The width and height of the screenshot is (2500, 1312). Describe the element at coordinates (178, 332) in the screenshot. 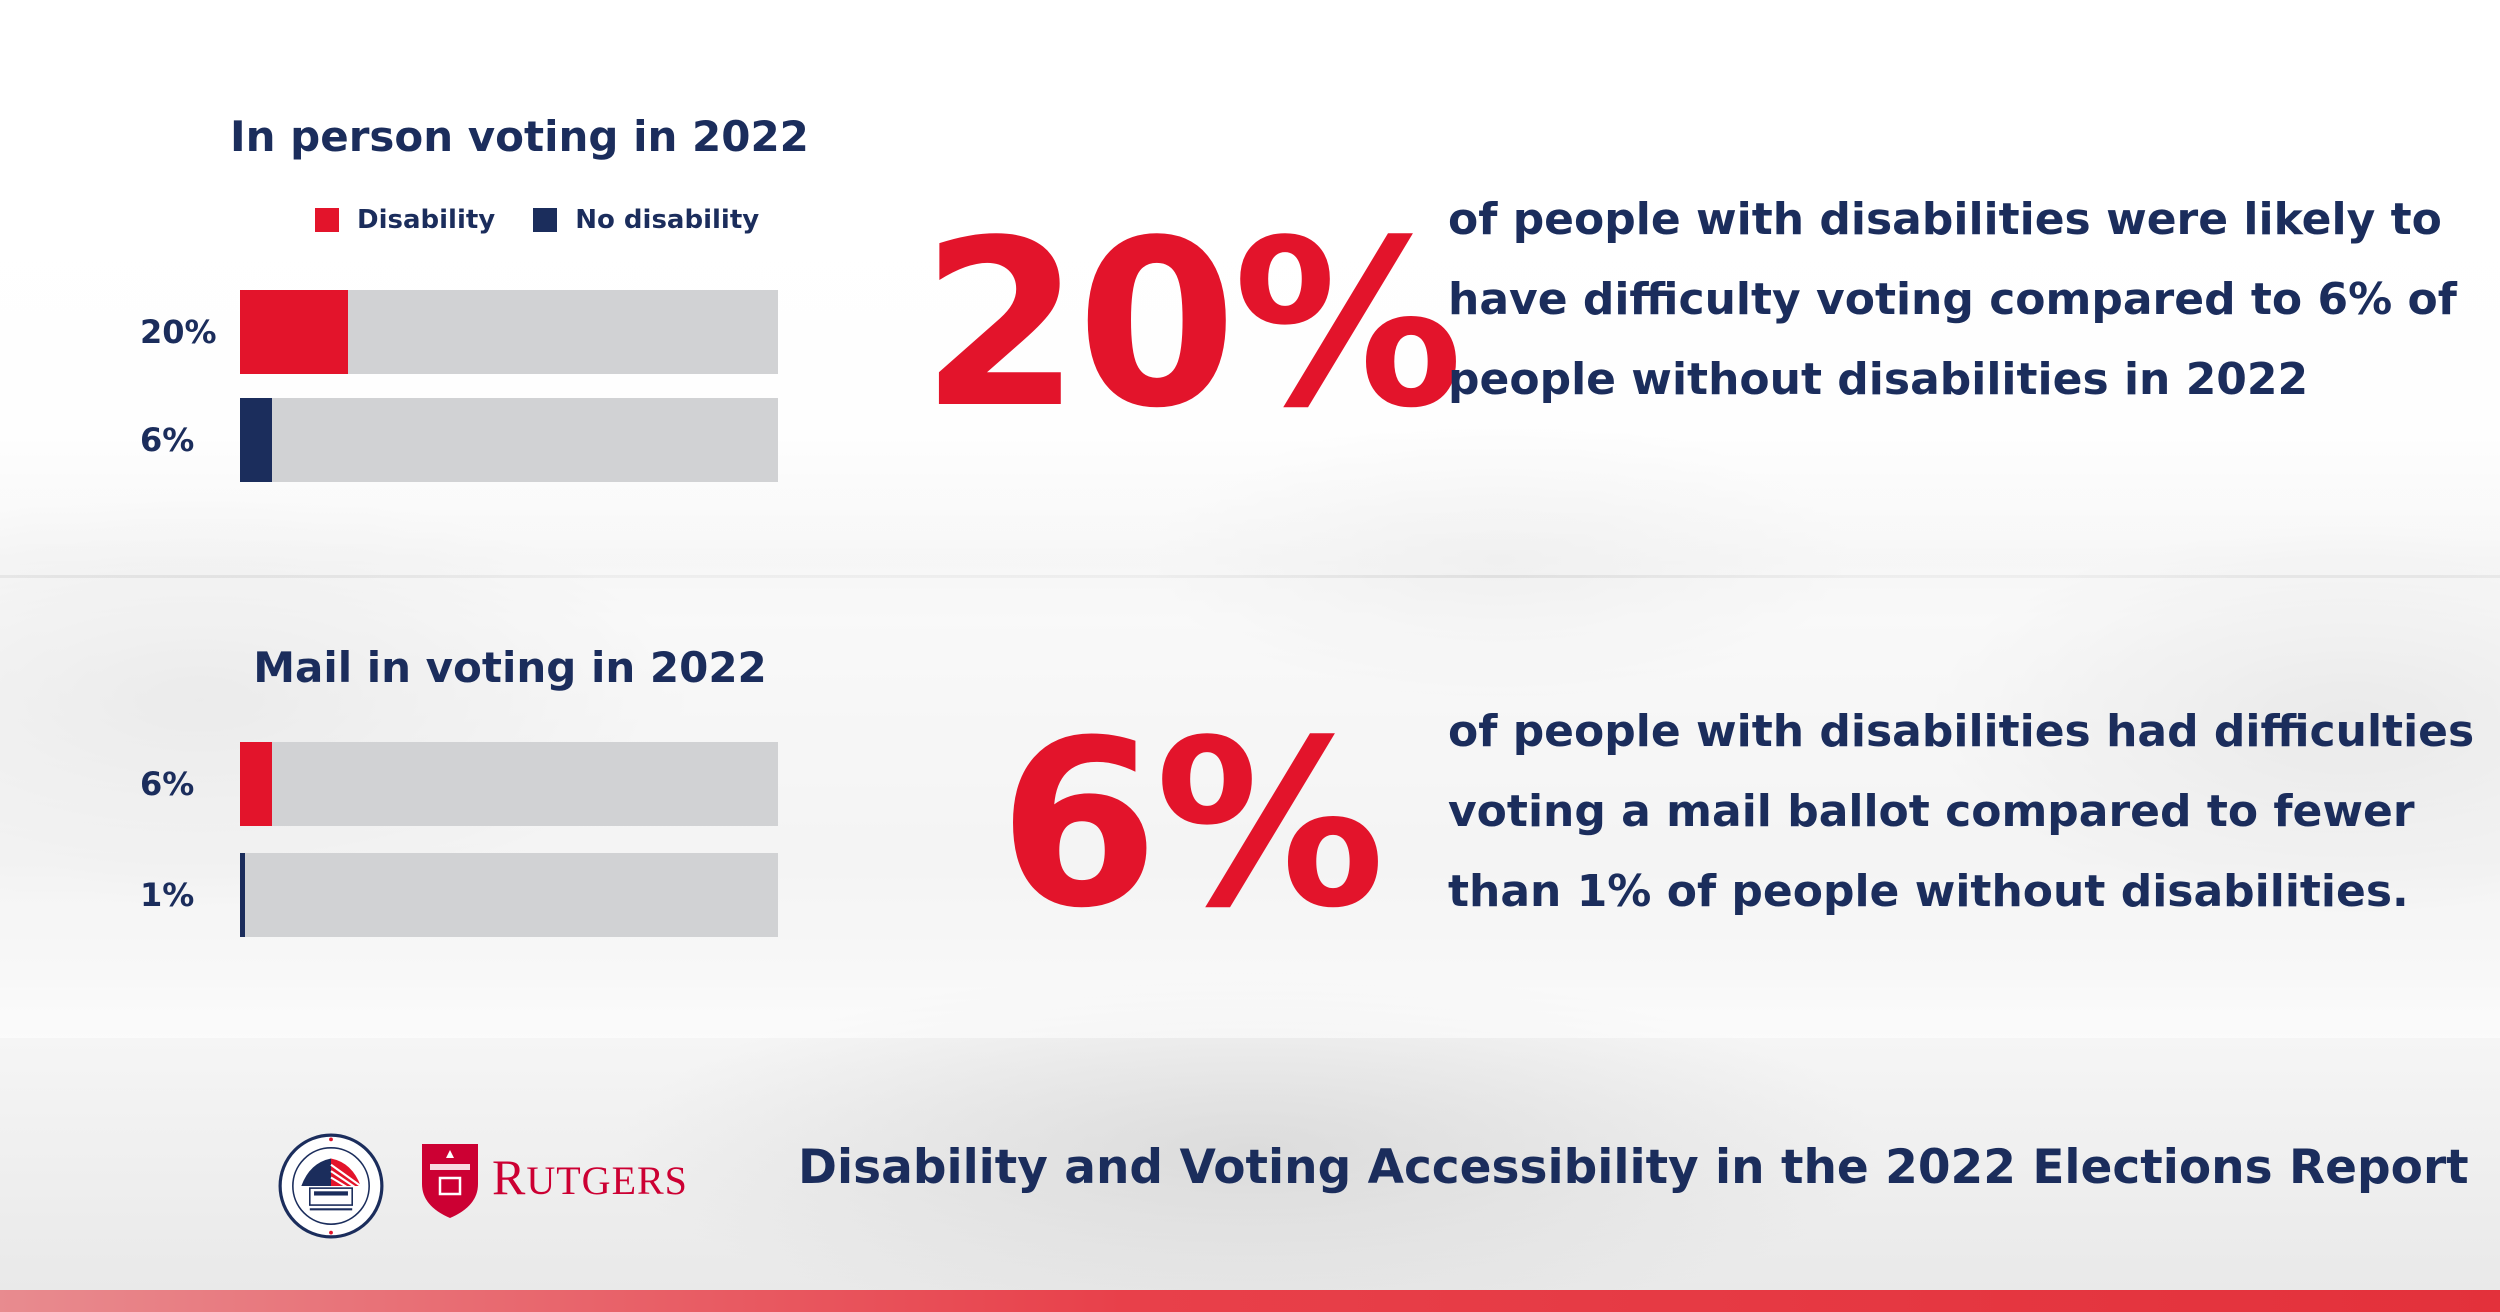

I see `bar-label: 20%` at that location.